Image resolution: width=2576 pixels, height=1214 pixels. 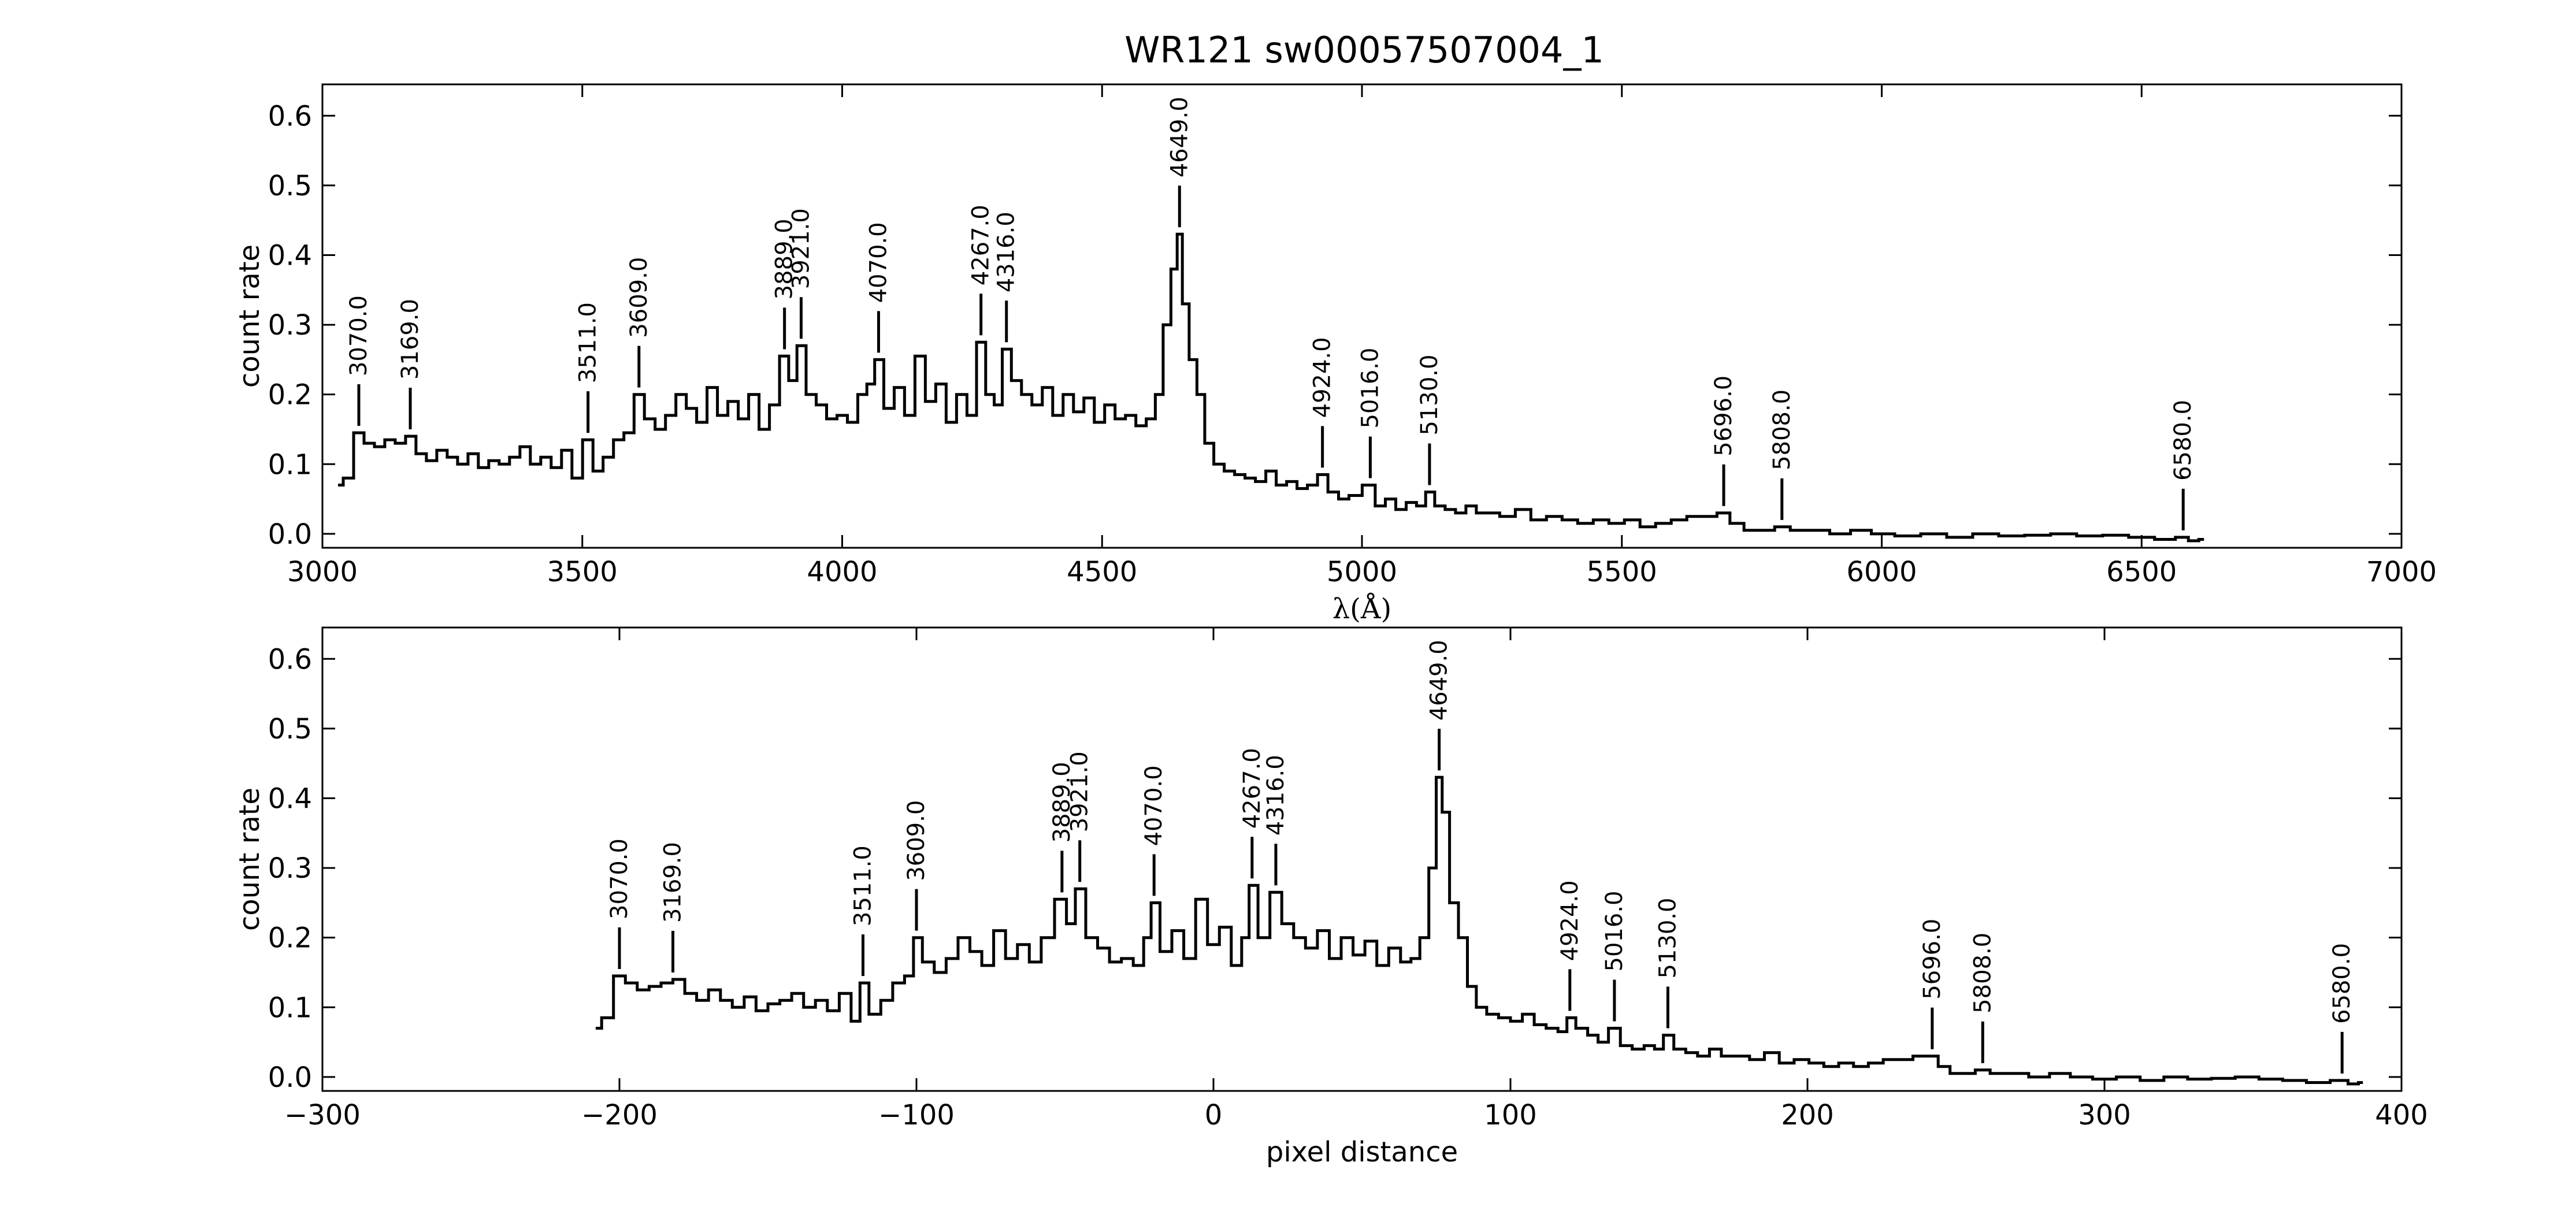 What do you see at coordinates (2141, 572) in the screenshot?
I see `x-tick-label: 6500` at bounding box center [2141, 572].